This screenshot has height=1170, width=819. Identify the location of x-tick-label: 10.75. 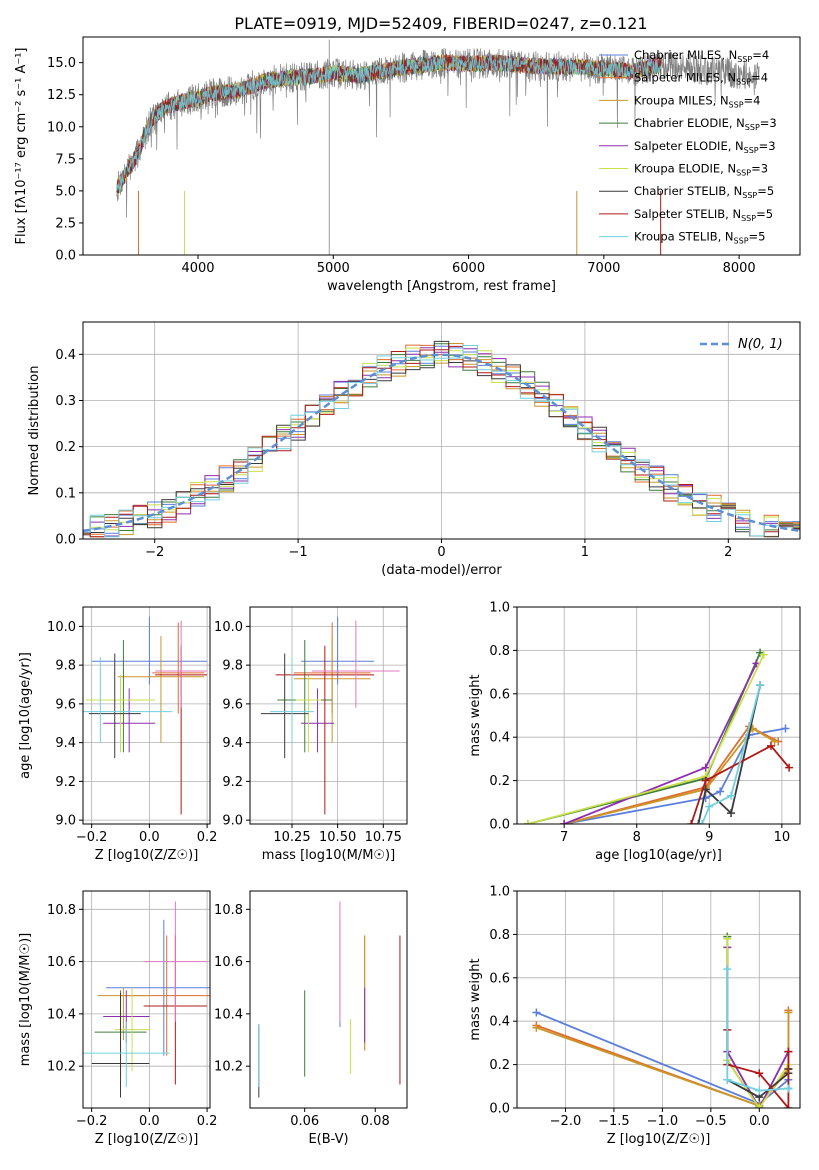
(383, 837).